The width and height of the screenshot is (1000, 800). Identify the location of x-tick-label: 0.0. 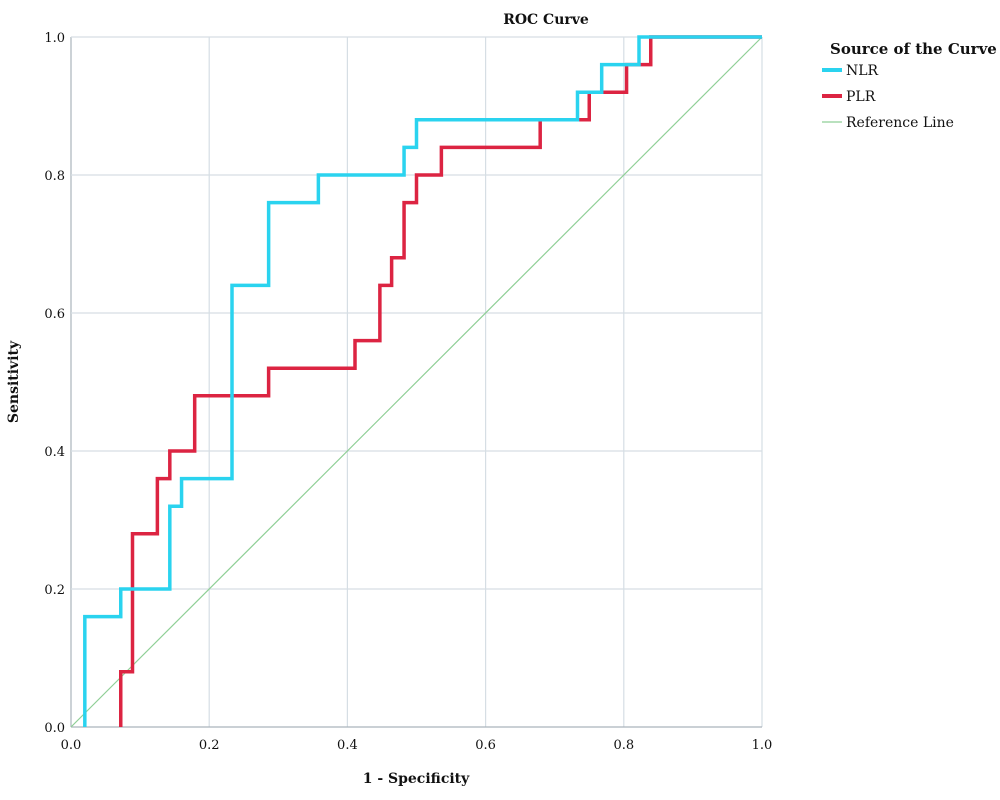
(71, 745).